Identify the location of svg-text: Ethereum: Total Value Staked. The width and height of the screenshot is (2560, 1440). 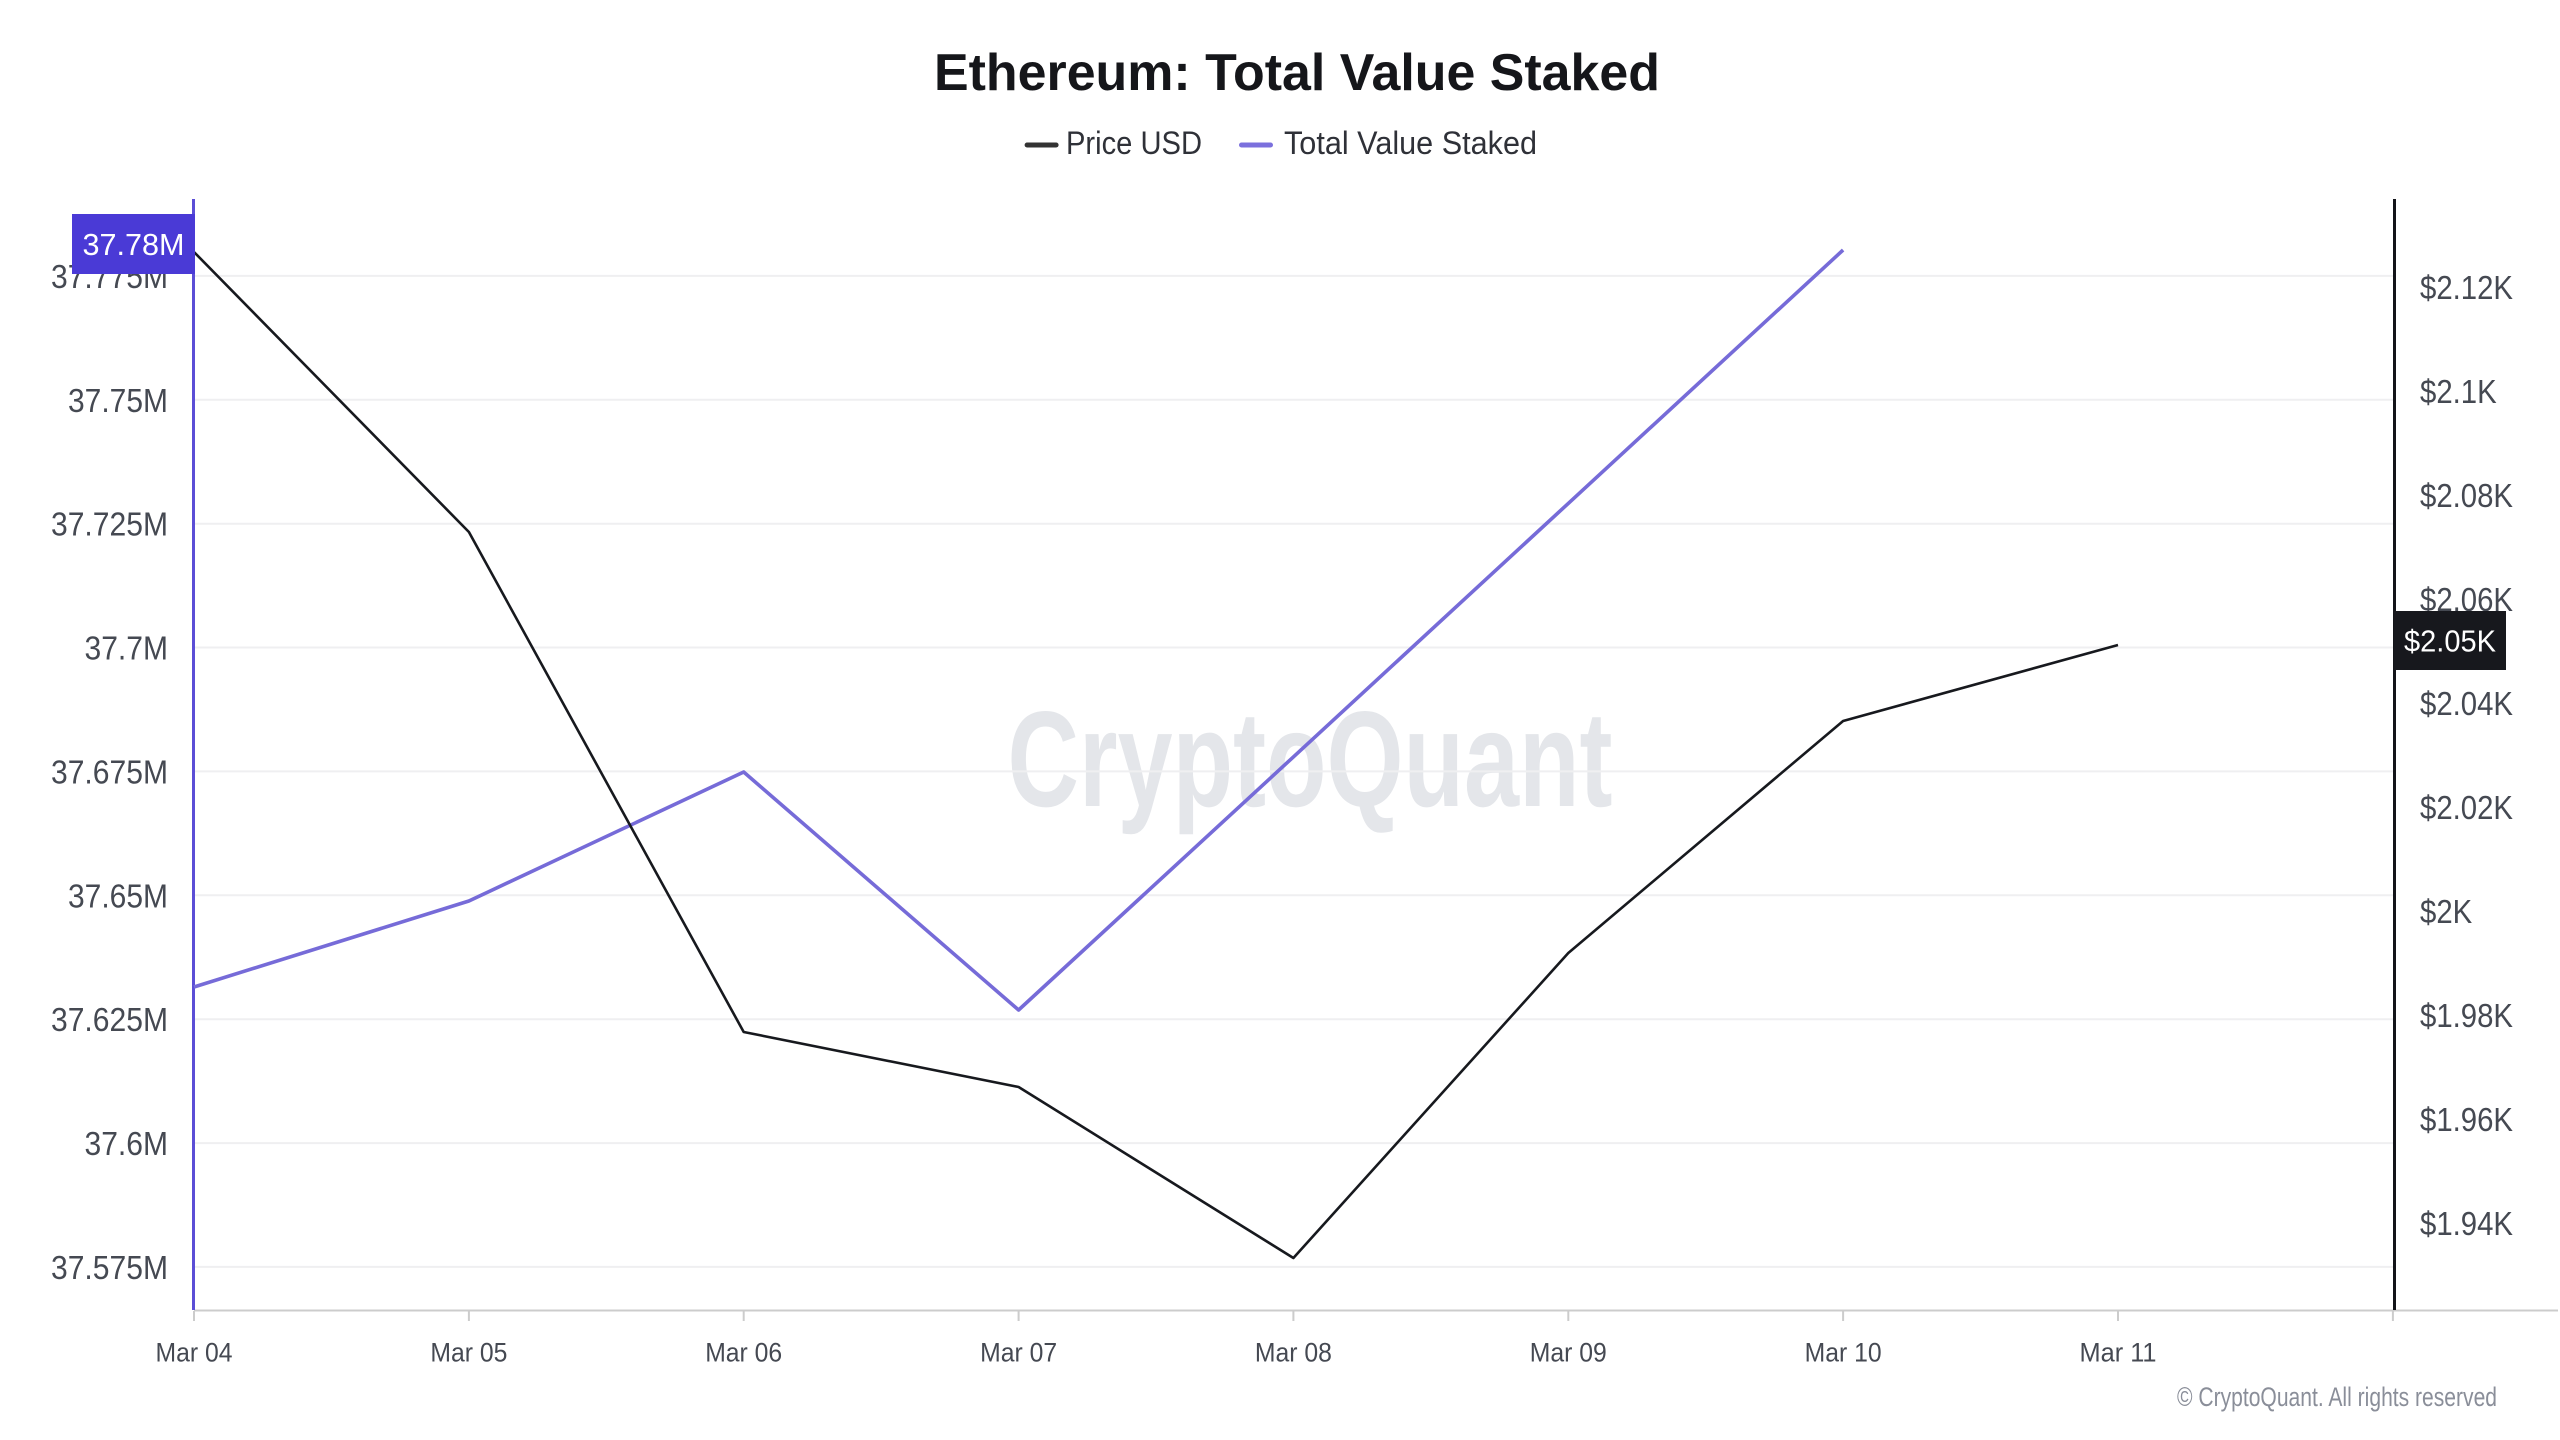
(1297, 73).